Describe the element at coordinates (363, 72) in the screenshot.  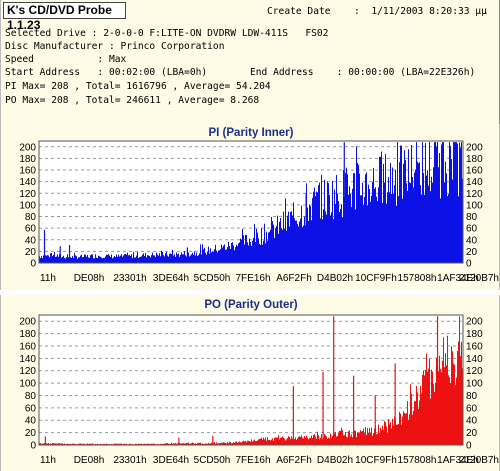
I see `end-address: End Address : 00:00:00 (LBA=22E326h)` at that location.